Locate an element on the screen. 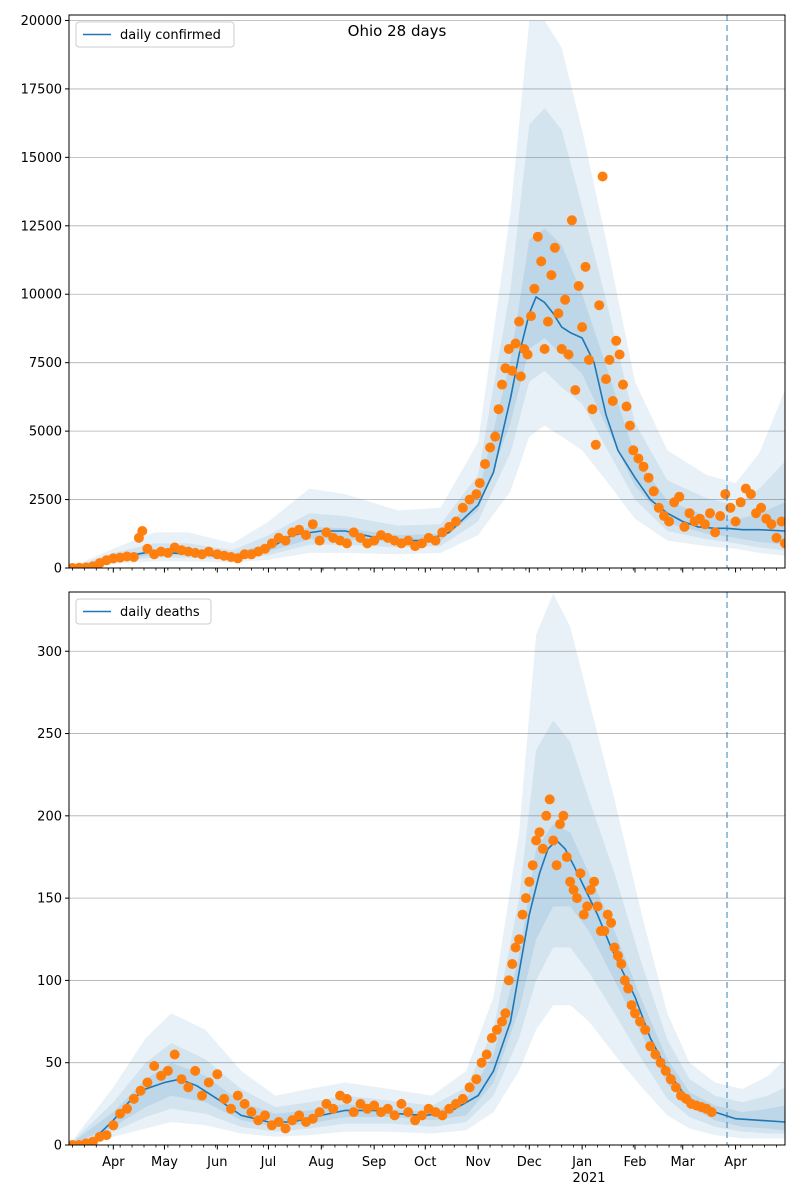 The image size is (800, 1204). x-tick-label: Jun is located at coordinates (216, 1162).